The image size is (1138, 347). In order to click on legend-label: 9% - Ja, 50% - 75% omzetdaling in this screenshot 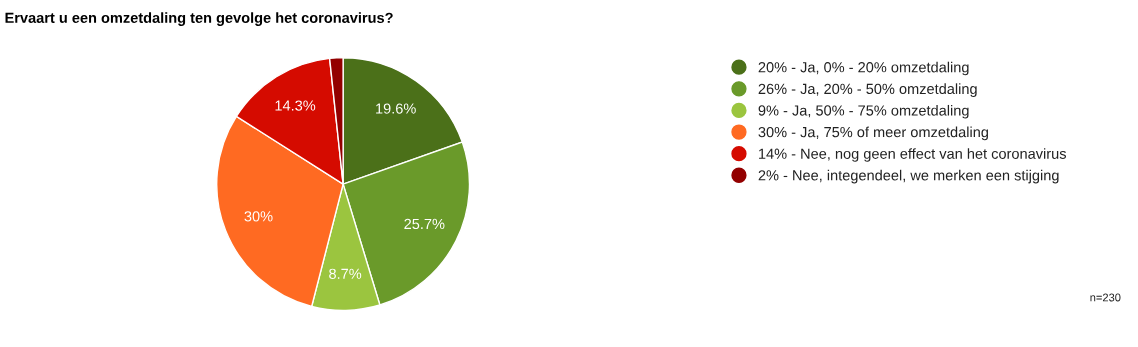, I will do `click(863, 111)`.